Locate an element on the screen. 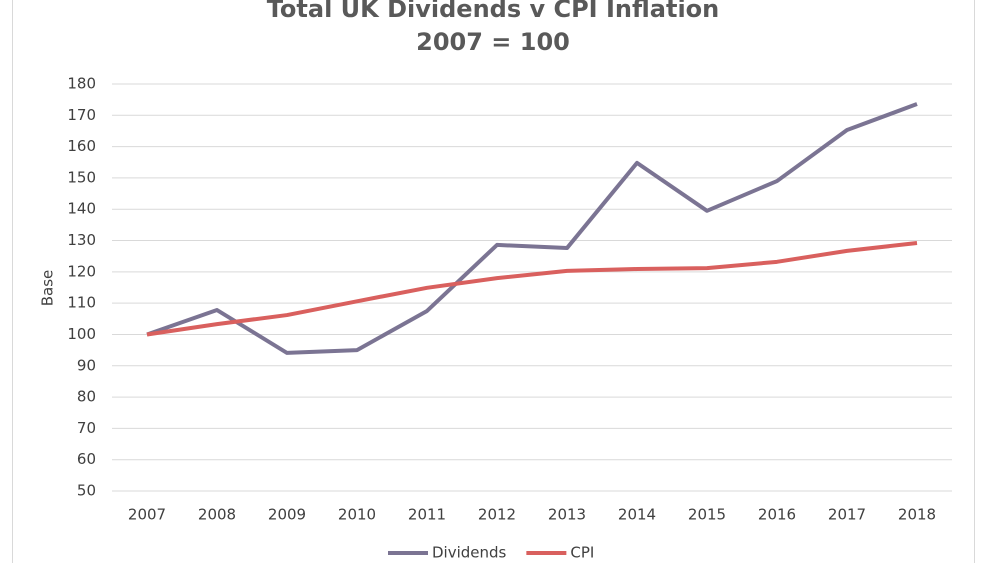 This screenshot has height=563, width=986. y-tick-label: 170 is located at coordinates (81, 115).